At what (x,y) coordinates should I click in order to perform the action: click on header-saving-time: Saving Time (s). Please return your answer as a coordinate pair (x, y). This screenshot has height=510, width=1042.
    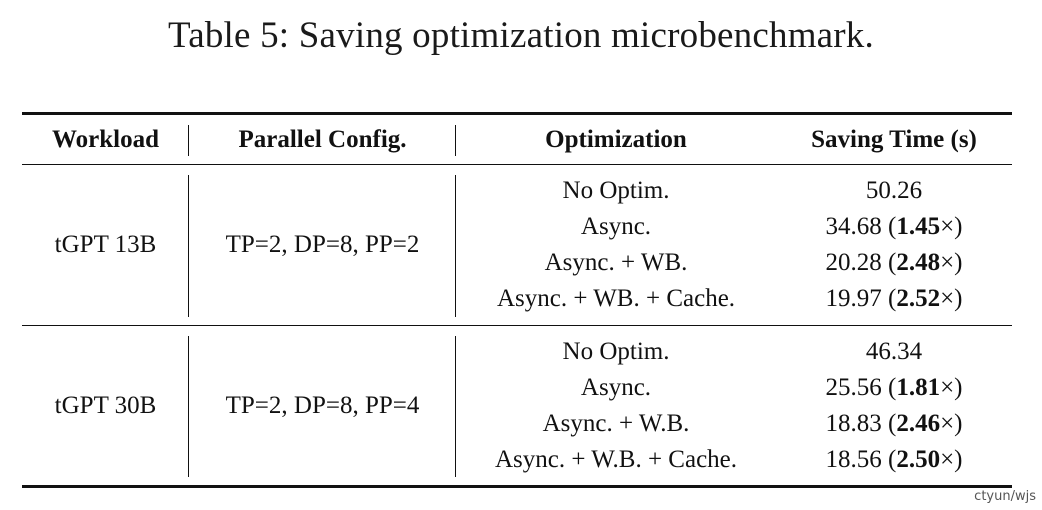
    Looking at the image, I should click on (894, 138).